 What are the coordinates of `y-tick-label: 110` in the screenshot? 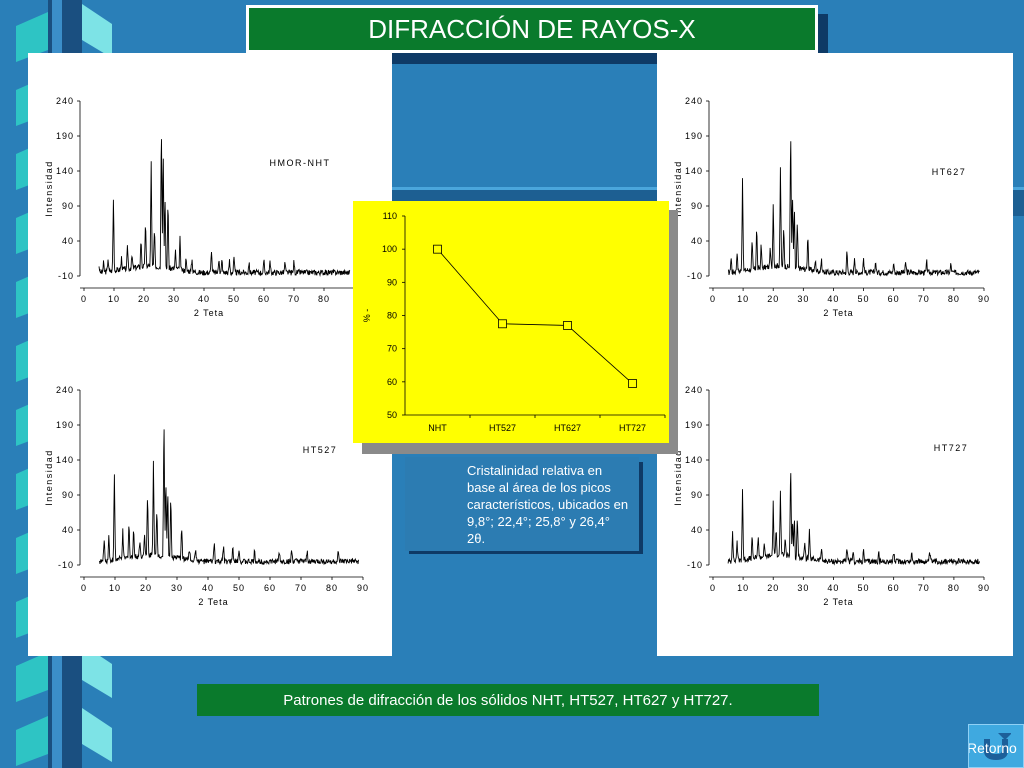 It's located at (390, 216).